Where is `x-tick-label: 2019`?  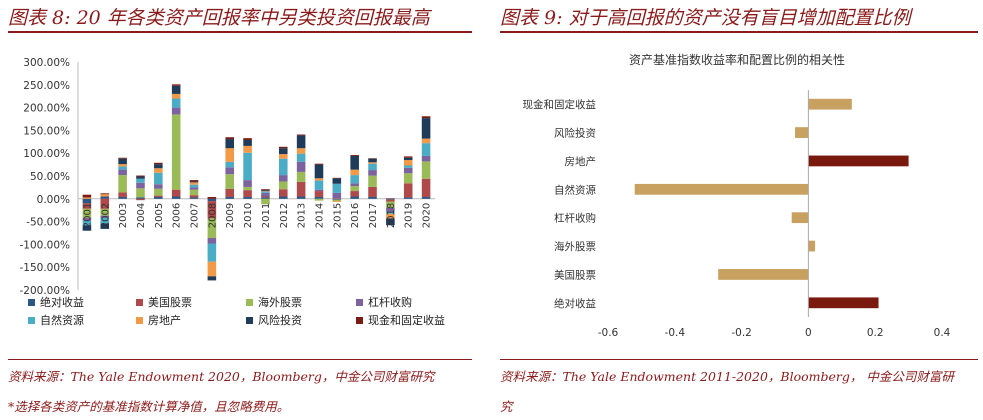
x-tick-label: 2019 is located at coordinates (409, 215).